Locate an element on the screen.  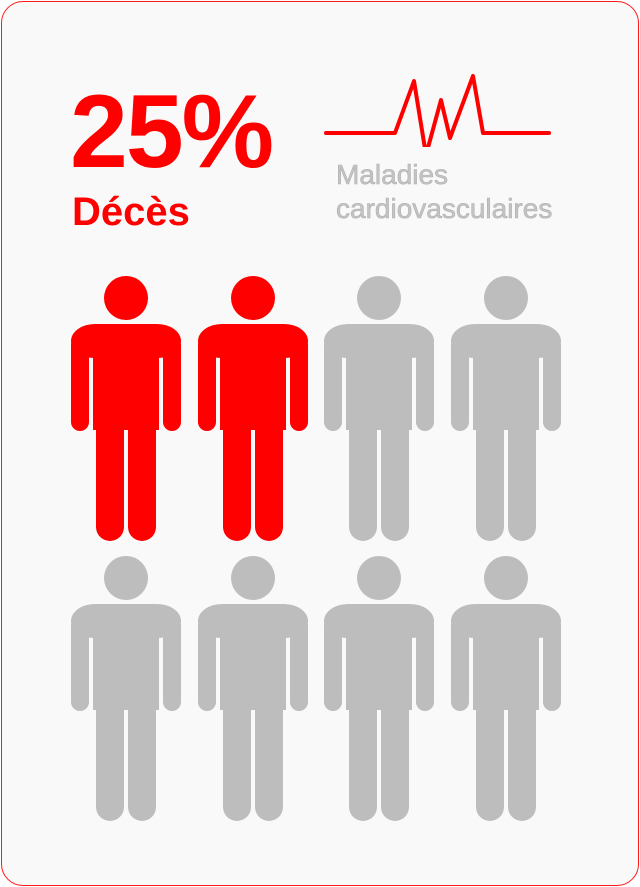
category-label: Maladies cardiovasculaires is located at coordinates (476, 192).